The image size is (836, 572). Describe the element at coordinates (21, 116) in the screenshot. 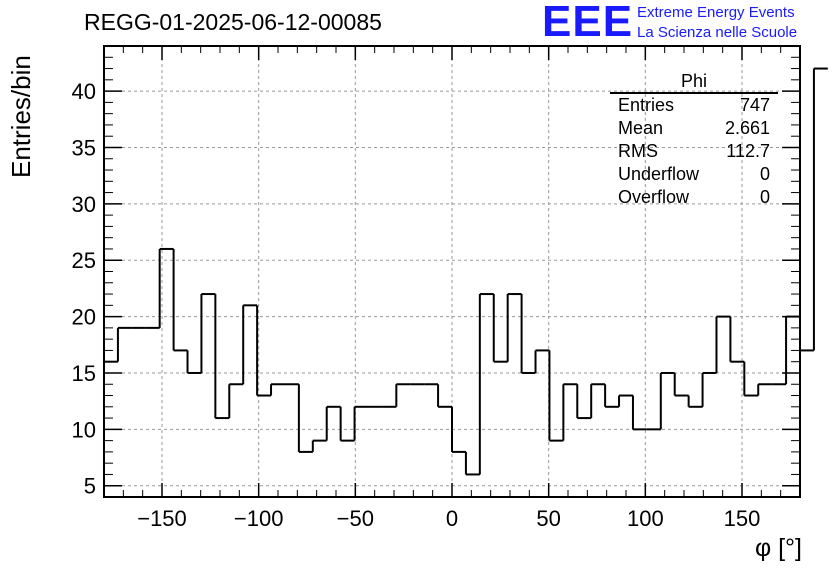

I see `y-axis-label: Entries/bin` at that location.